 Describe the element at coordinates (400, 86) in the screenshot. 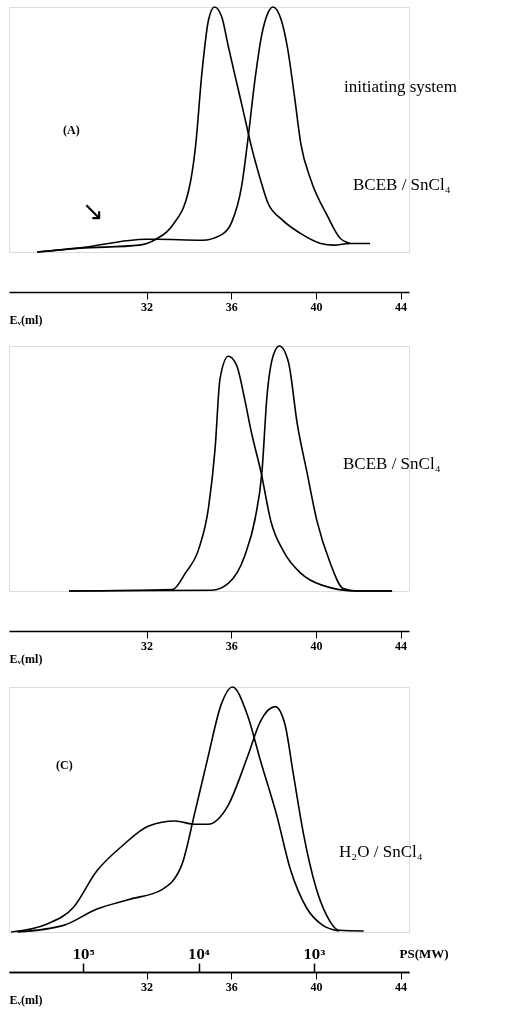

I see `annotation: initiating system` at that location.